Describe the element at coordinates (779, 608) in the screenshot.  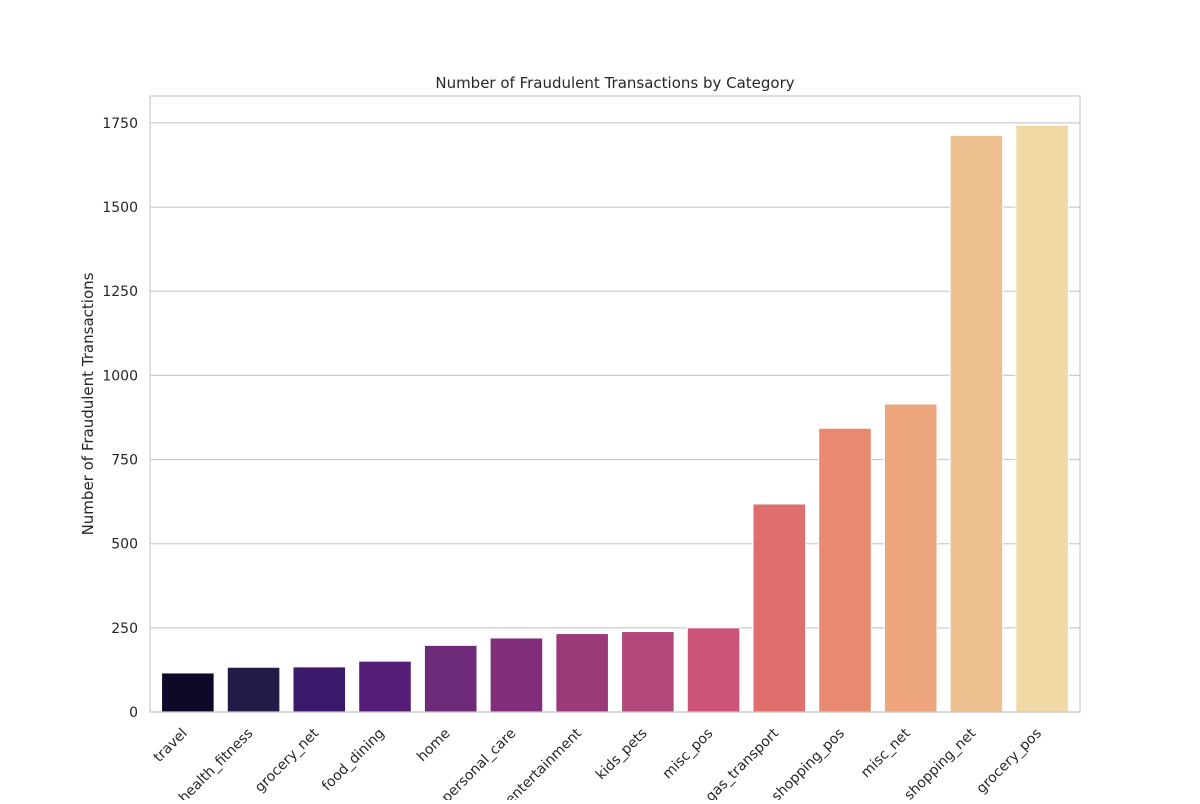
I see `bar-gas-transport` at that location.